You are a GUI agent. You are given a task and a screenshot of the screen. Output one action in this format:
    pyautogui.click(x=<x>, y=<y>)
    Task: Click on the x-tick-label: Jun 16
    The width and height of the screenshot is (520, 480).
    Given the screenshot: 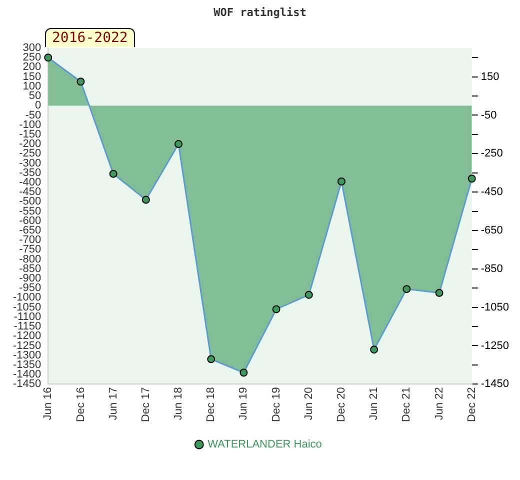 What is the action you would take?
    pyautogui.click(x=48, y=403)
    